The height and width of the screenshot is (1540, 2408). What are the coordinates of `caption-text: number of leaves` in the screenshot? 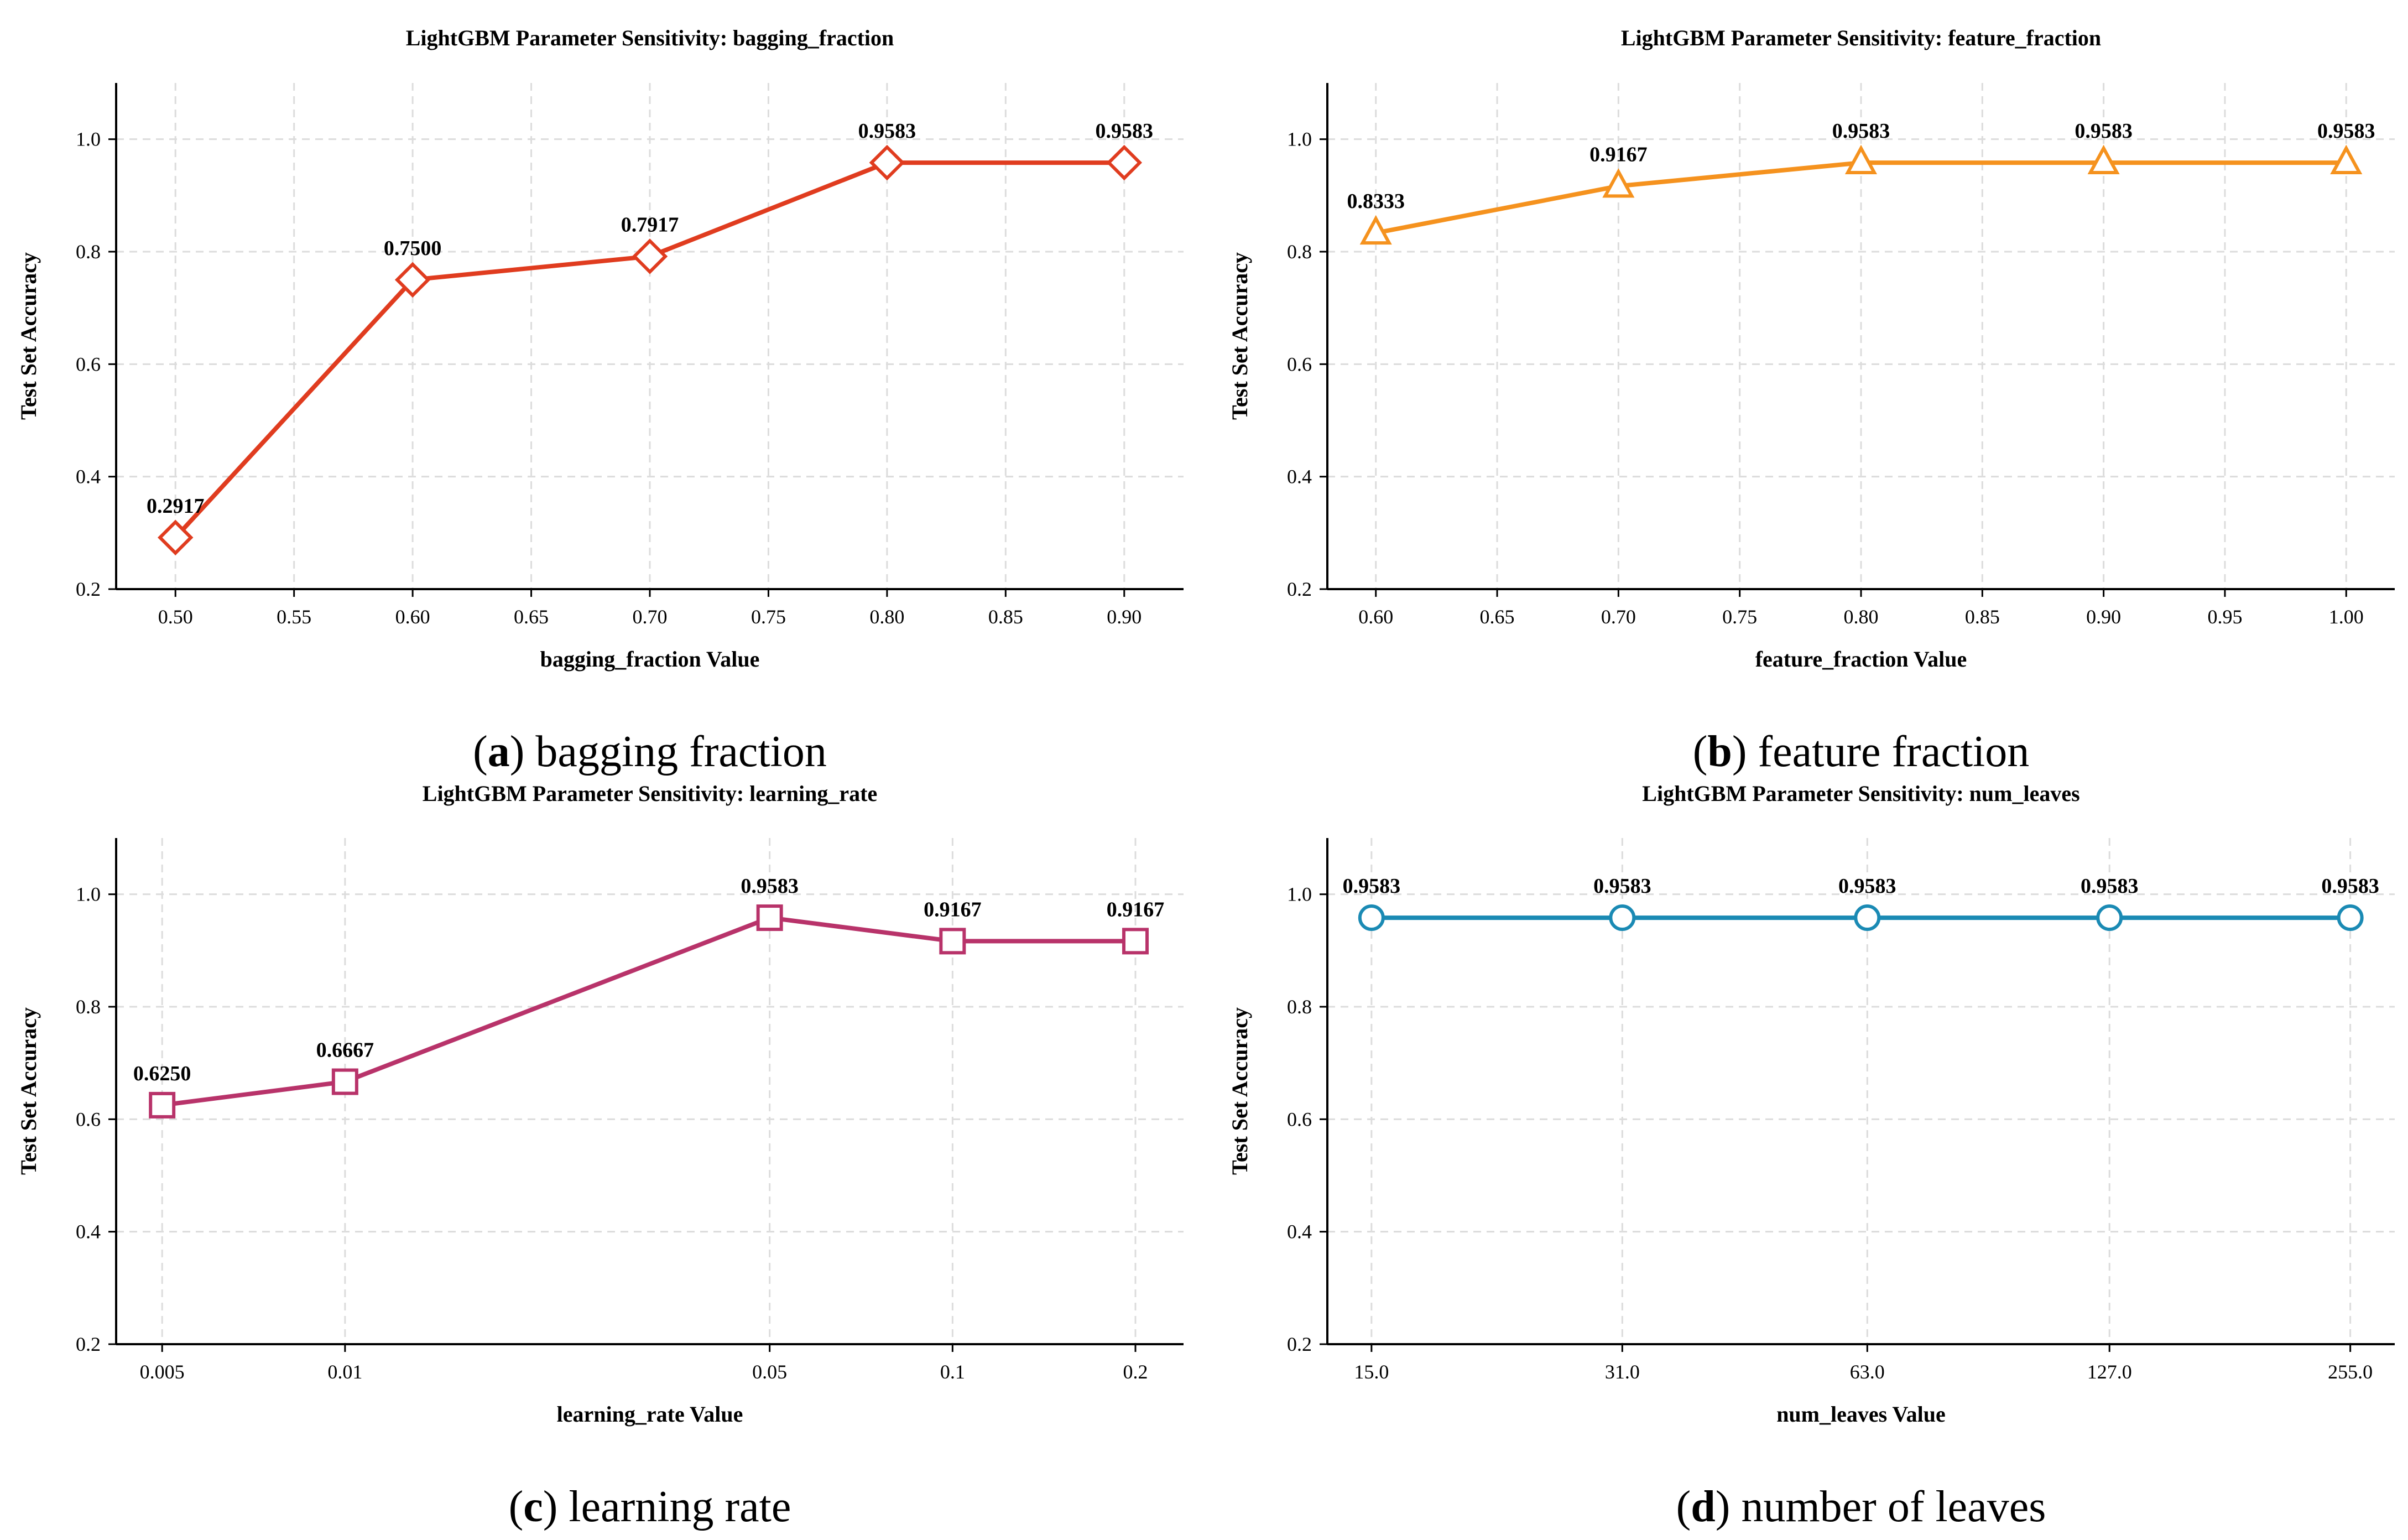 It's located at (1894, 1506).